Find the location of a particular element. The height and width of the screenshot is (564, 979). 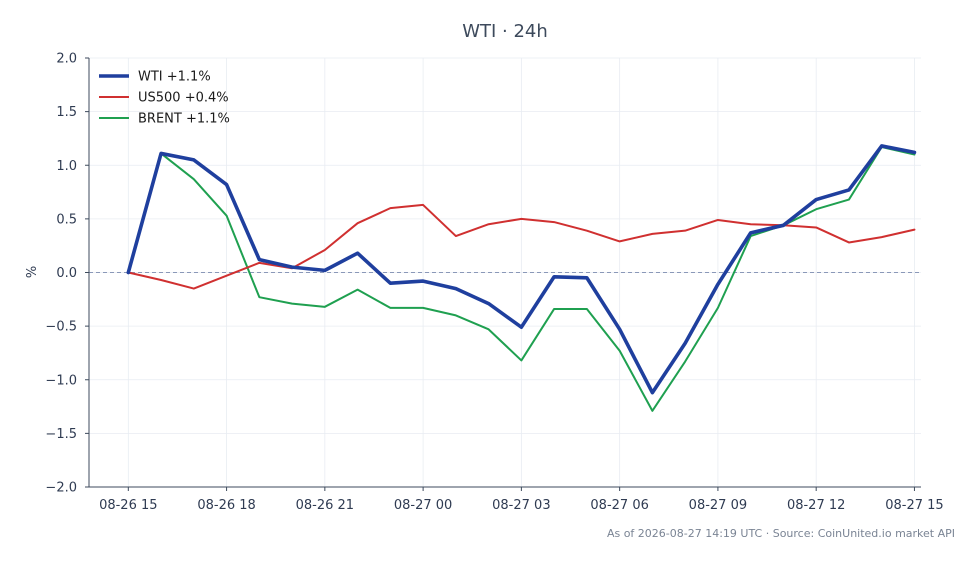

x-tick-label: 08-27 12 is located at coordinates (816, 505).